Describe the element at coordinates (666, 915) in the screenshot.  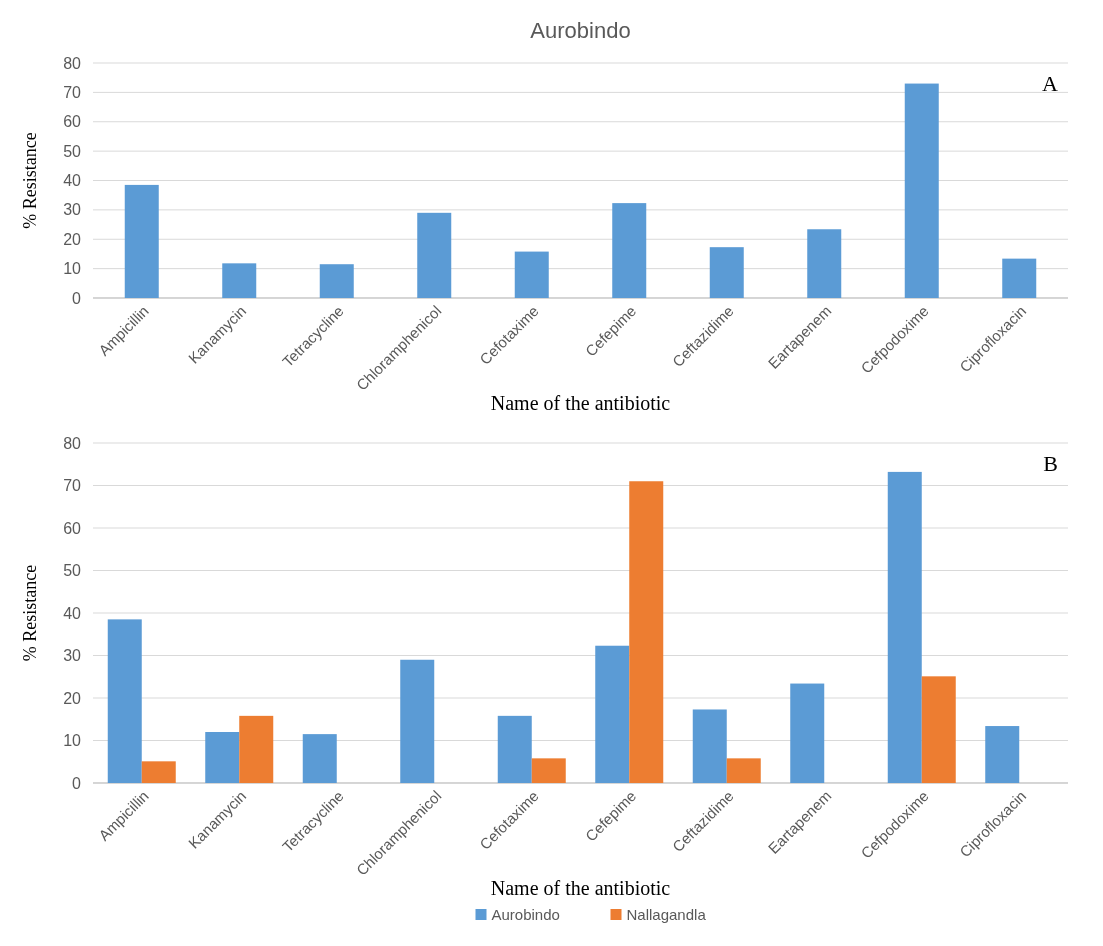
I see `legend-label: Nallagandla` at that location.